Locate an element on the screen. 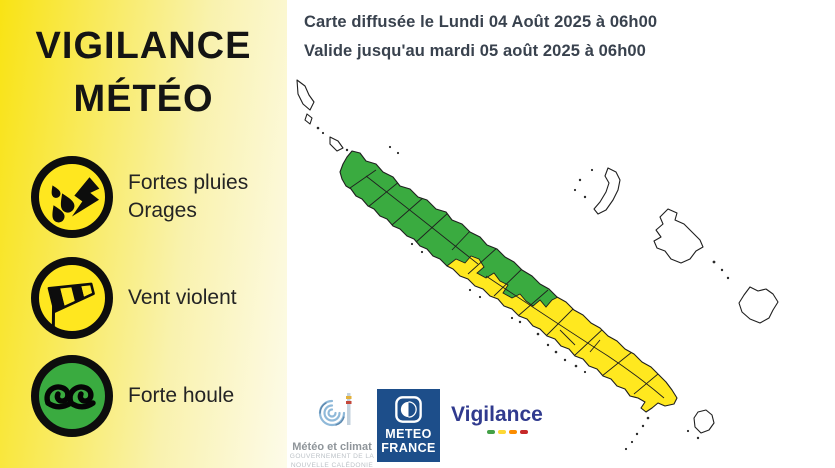 This screenshot has height=468, width=835. mf-line1: METEO is located at coordinates (408, 434).